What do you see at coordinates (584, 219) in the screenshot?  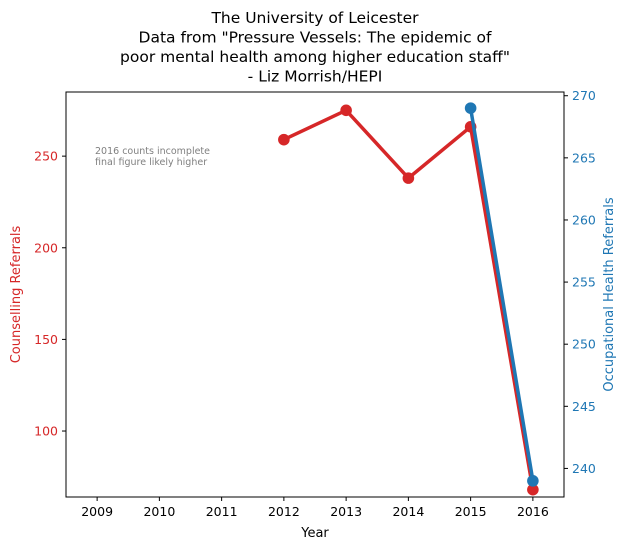 I see `right-y-tick-label: 260` at bounding box center [584, 219].